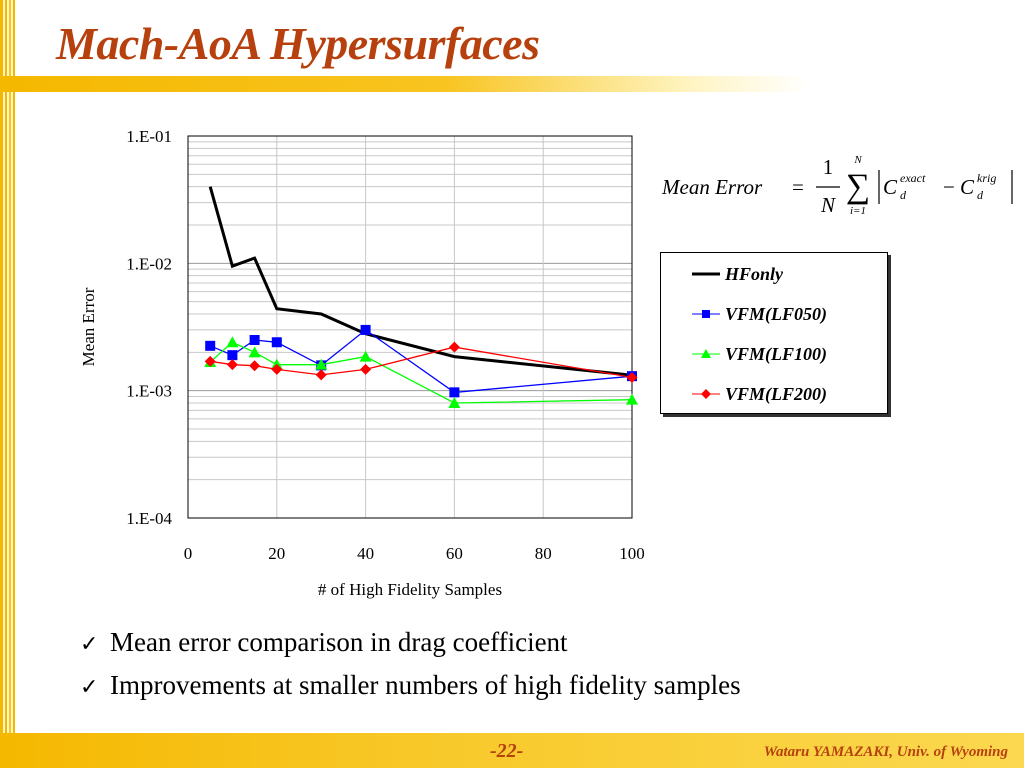 The width and height of the screenshot is (1024, 768). Describe the element at coordinates (11, 384) in the screenshot. I see `left-decorative-stripes` at that location.